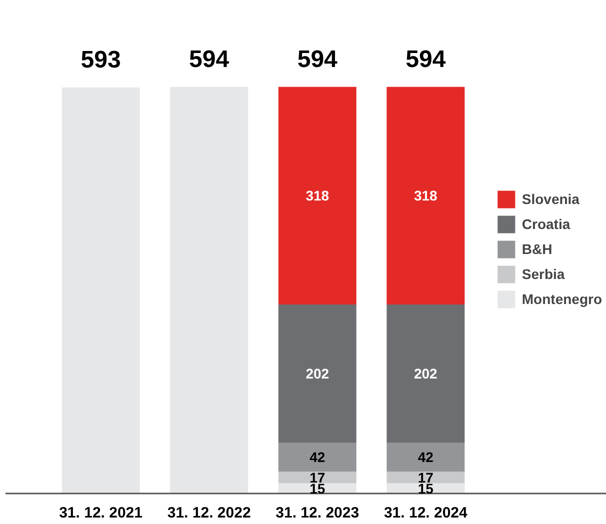  What do you see at coordinates (562, 299) in the screenshot?
I see `legend-label: Montenegro` at bounding box center [562, 299].